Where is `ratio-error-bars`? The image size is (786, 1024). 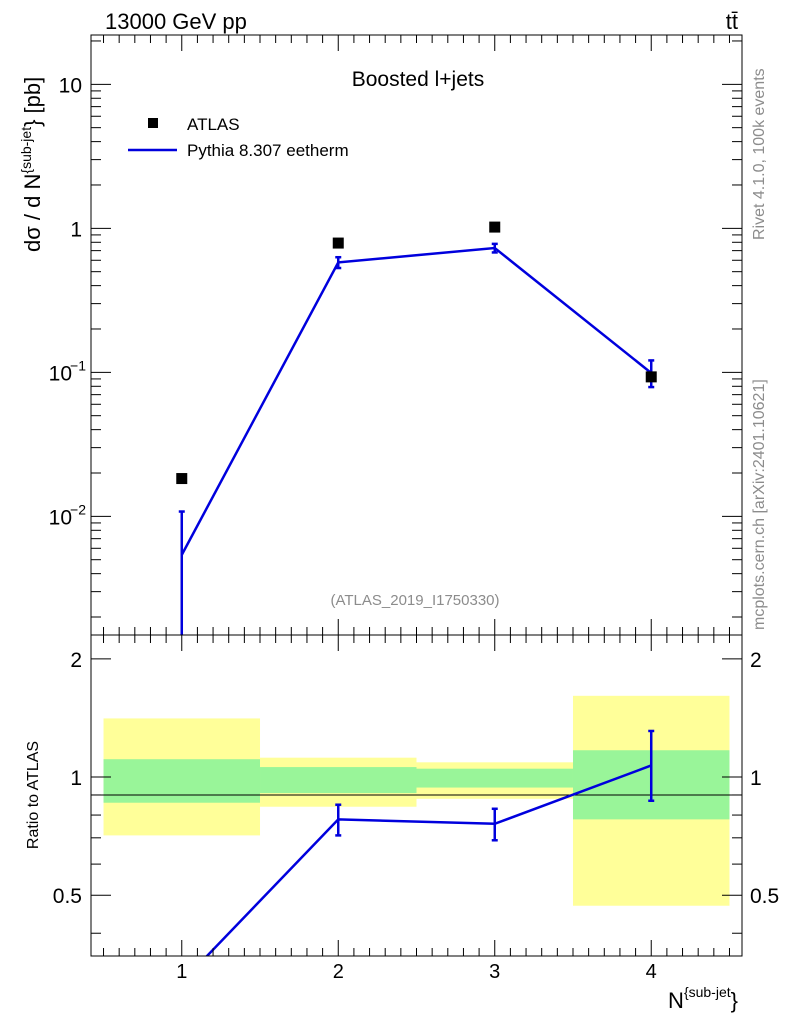
ratio-error-bars is located at coordinates (495, 785).